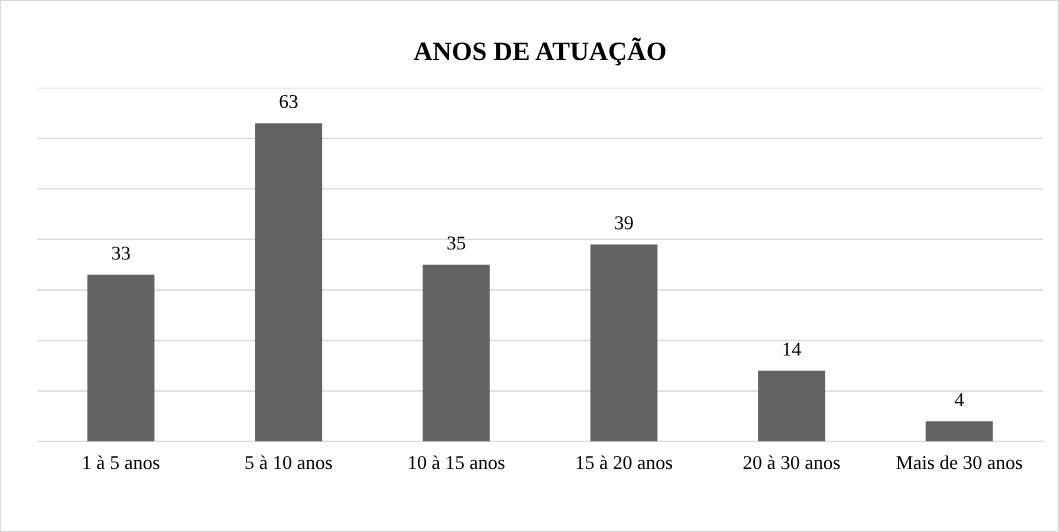 Image resolution: width=1059 pixels, height=532 pixels. What do you see at coordinates (959, 400) in the screenshot?
I see `data-label: 4` at bounding box center [959, 400].